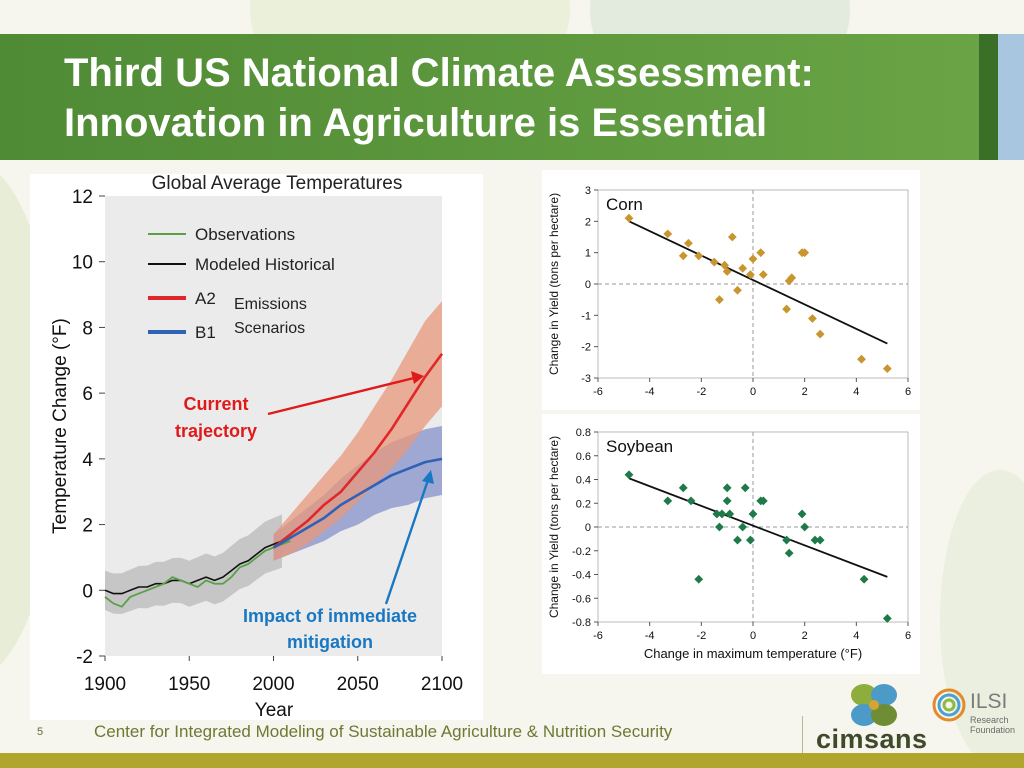  Describe the element at coordinates (989, 701) in the screenshot. I see `ilsi-logo-text: ILSI` at that location.